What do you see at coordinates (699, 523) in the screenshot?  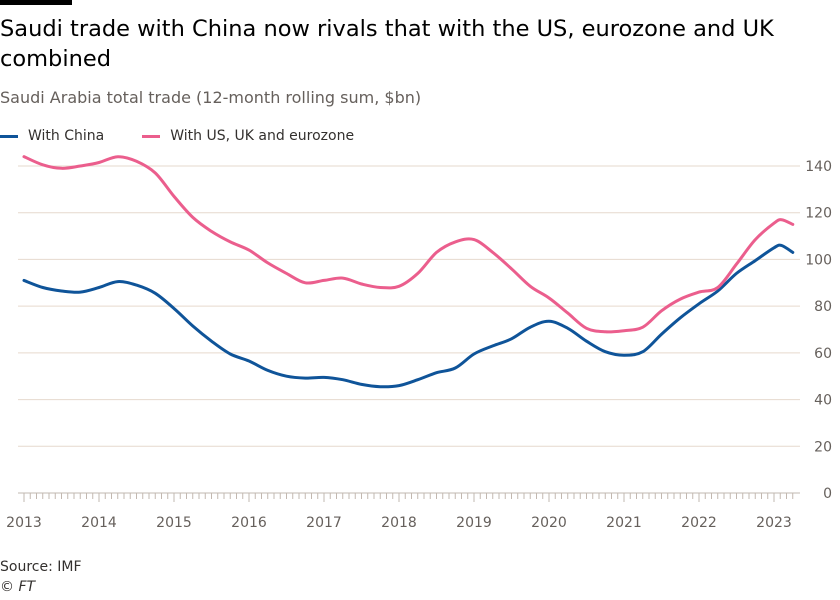 I see `x-tick-label: 2022` at bounding box center [699, 523].